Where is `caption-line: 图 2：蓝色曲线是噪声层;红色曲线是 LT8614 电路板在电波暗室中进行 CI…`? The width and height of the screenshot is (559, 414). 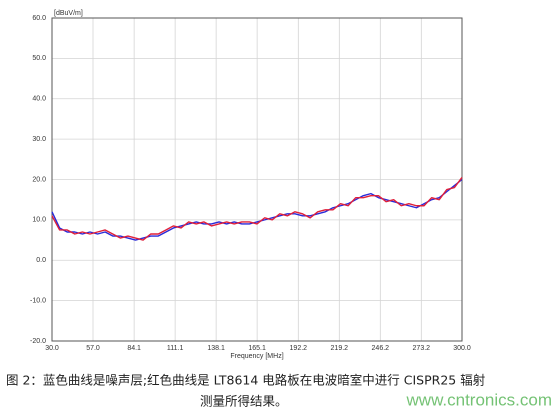
caption-line: 图 2：蓝色曲线是噪声层;红色曲线是 LT8614 电路板在电波暗室中进行 CI… is located at coordinates (245, 380).